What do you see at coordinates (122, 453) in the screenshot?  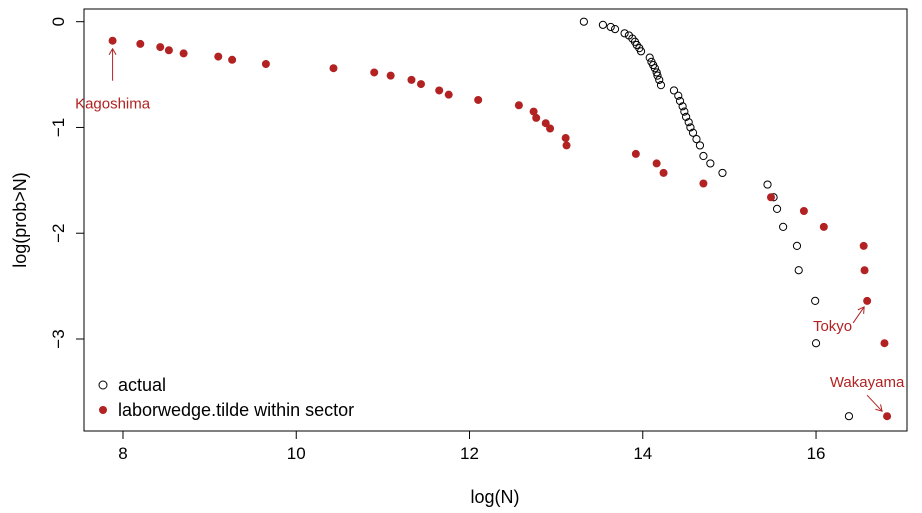 I see `x-tick-label: 8` at bounding box center [122, 453].